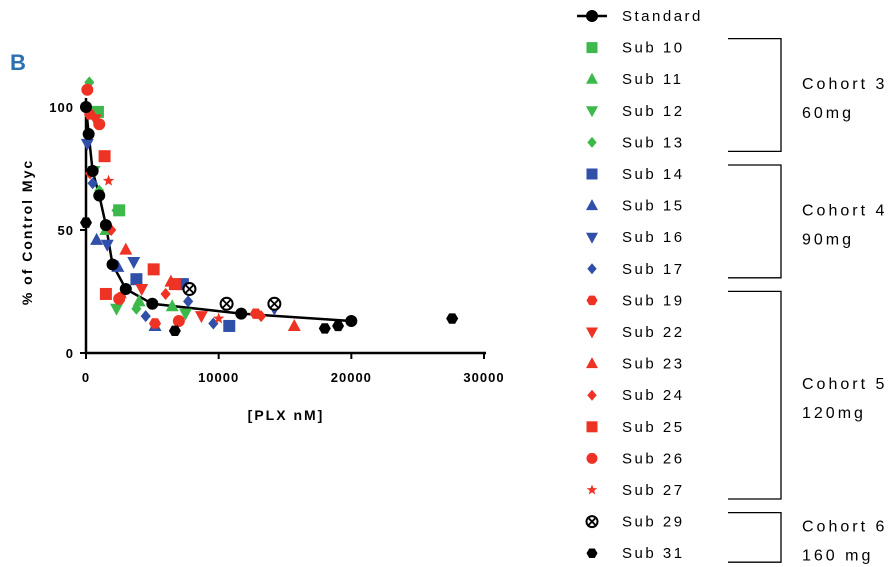 The image size is (895, 567). Describe the element at coordinates (483, 377) in the screenshot. I see `x-tick-label: 30000` at that location.